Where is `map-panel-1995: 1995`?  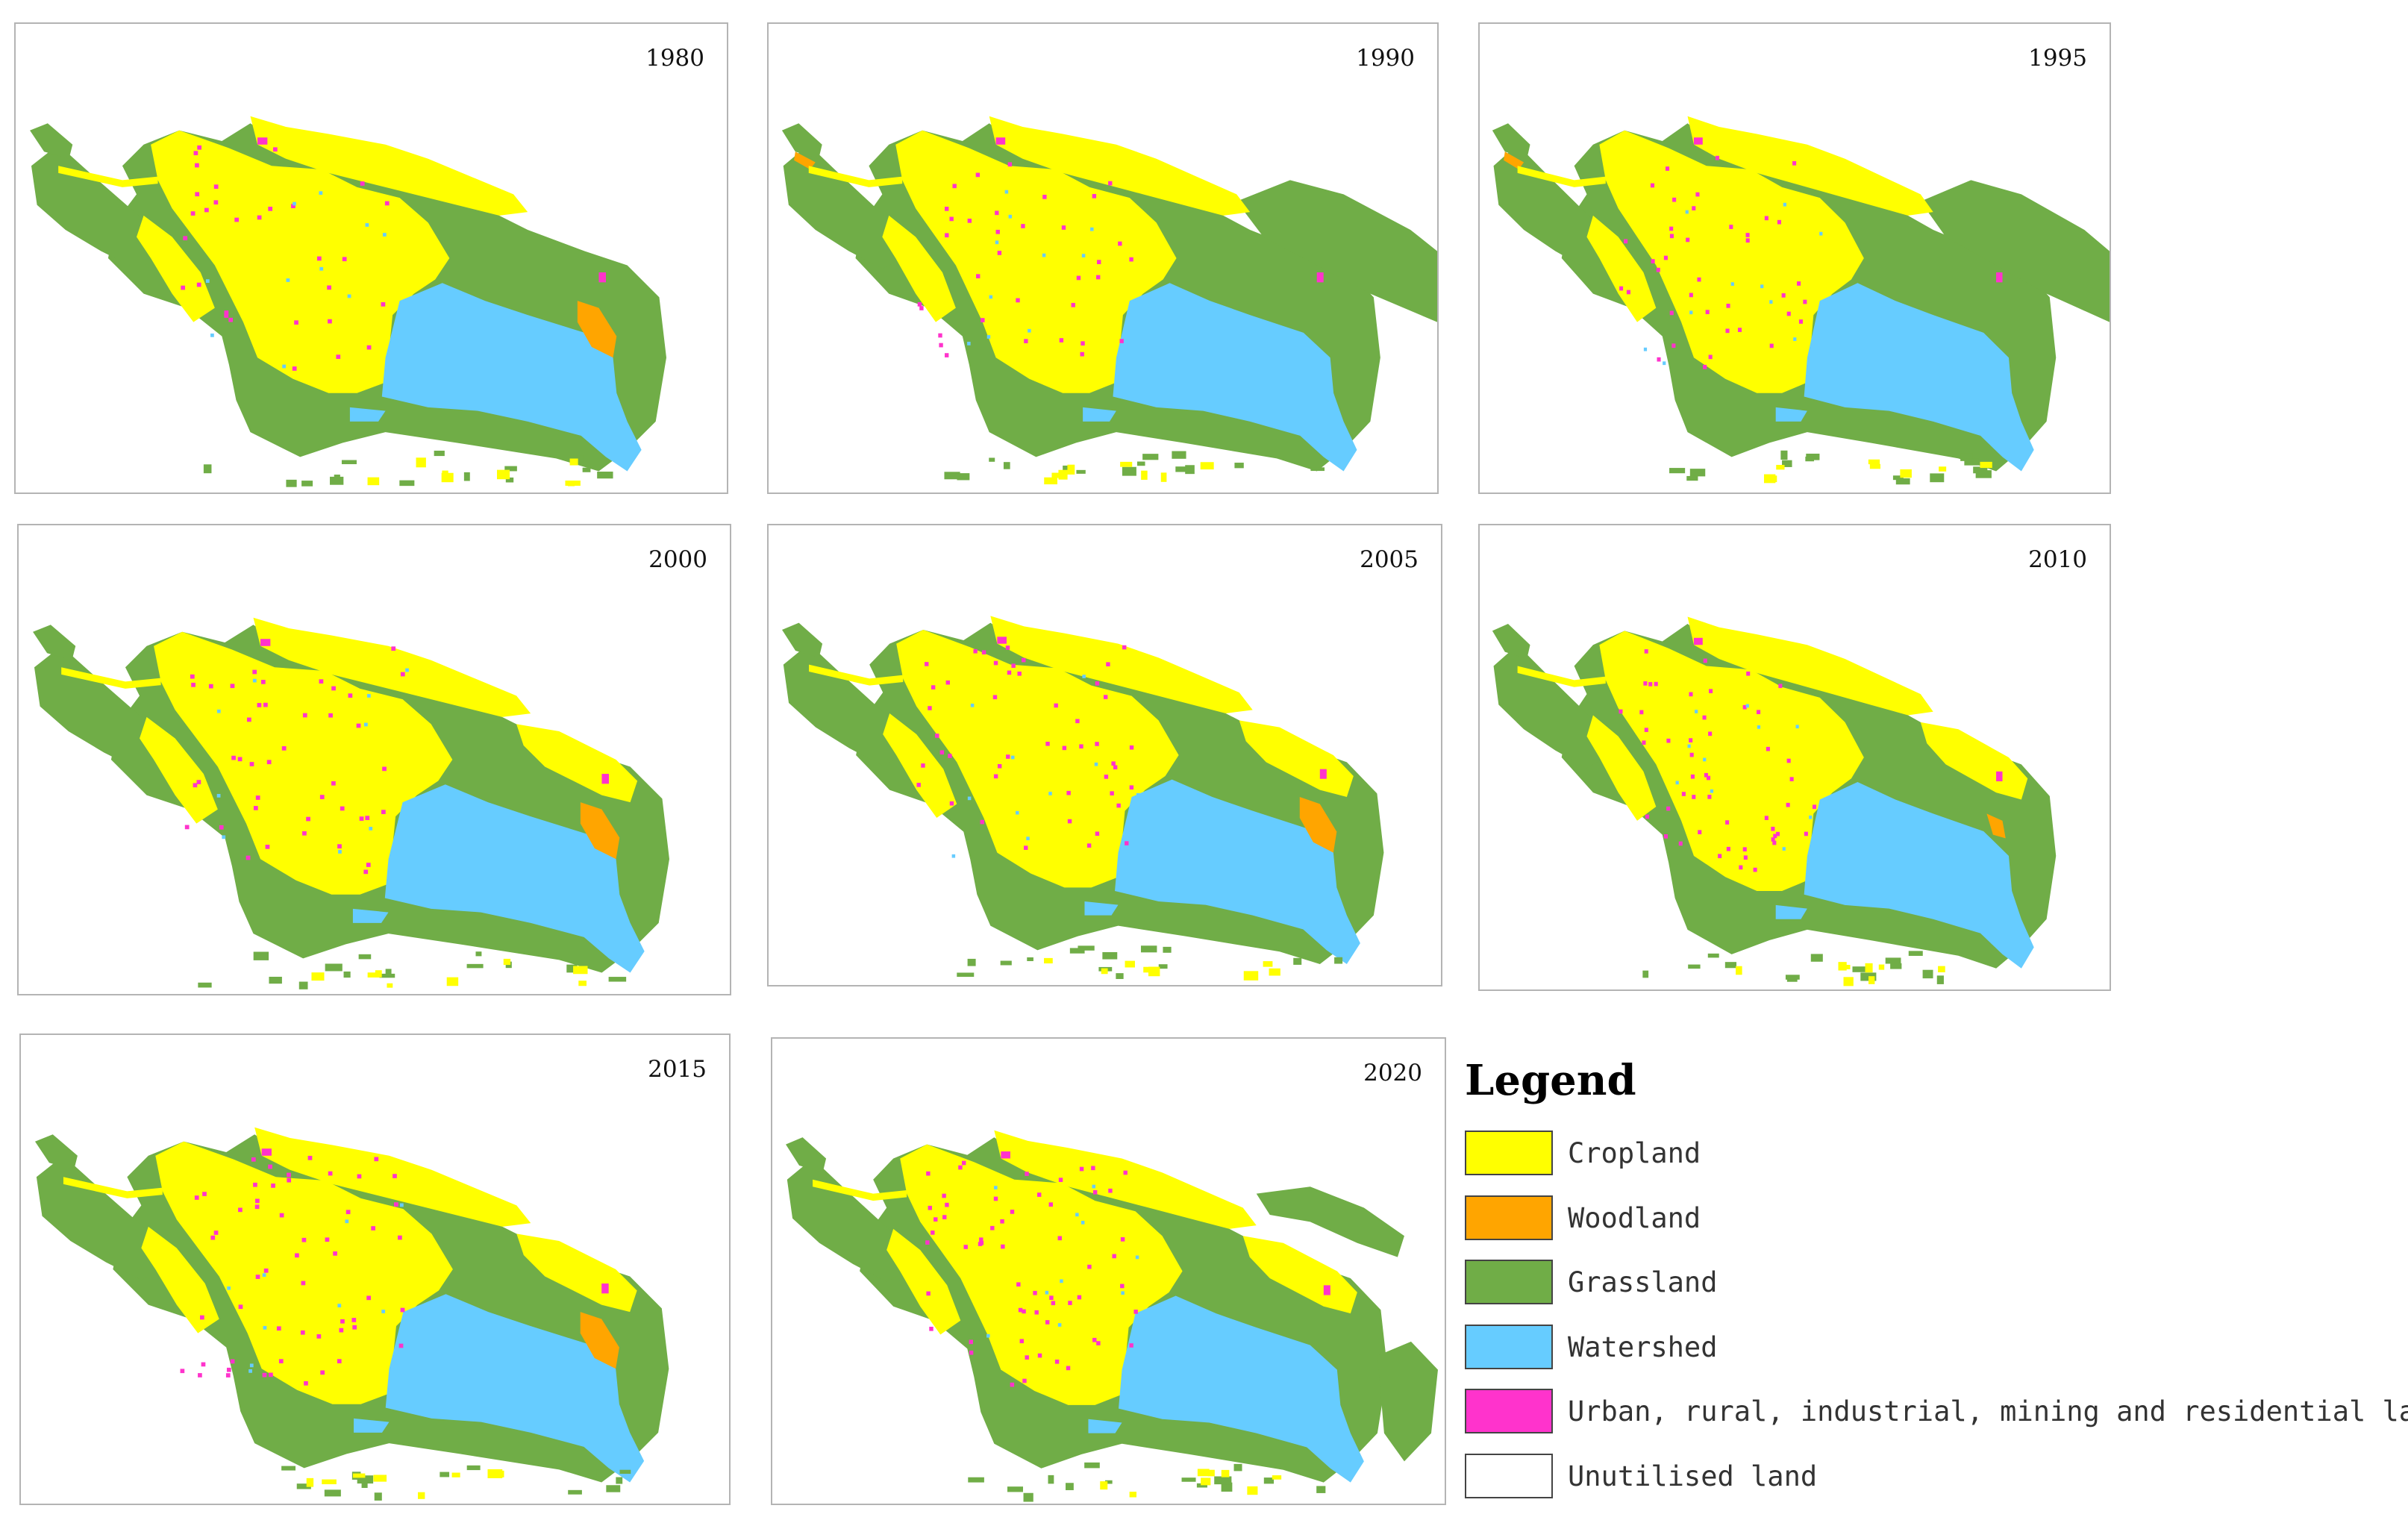 map-panel-1995: 1995 is located at coordinates (1794, 258).